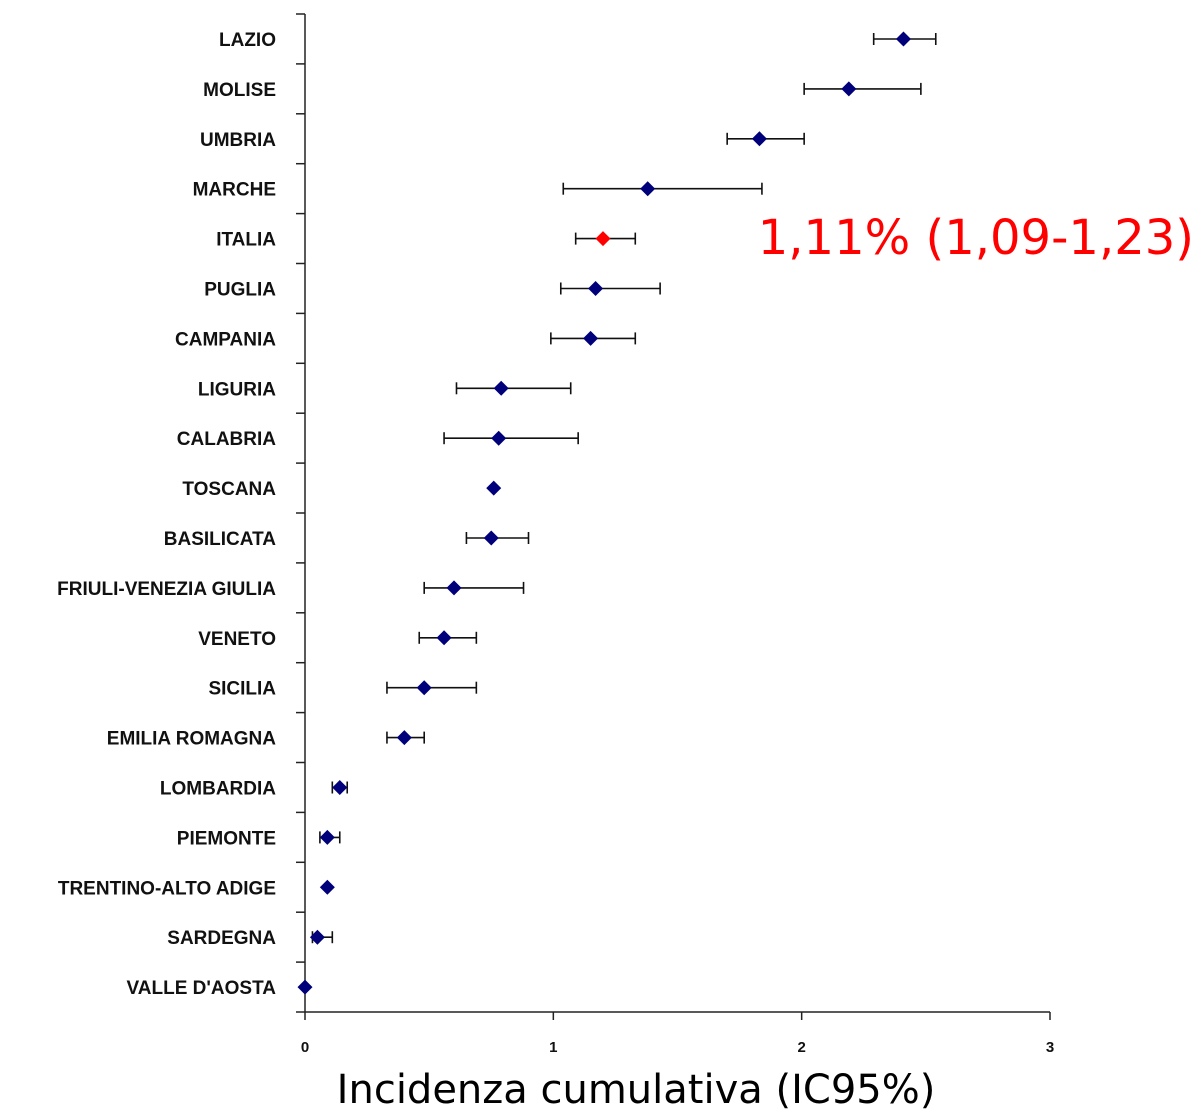 The height and width of the screenshot is (1120, 1202). What do you see at coordinates (192, 739) in the screenshot?
I see `region-label: EMILIA ROMAGNA` at bounding box center [192, 739].